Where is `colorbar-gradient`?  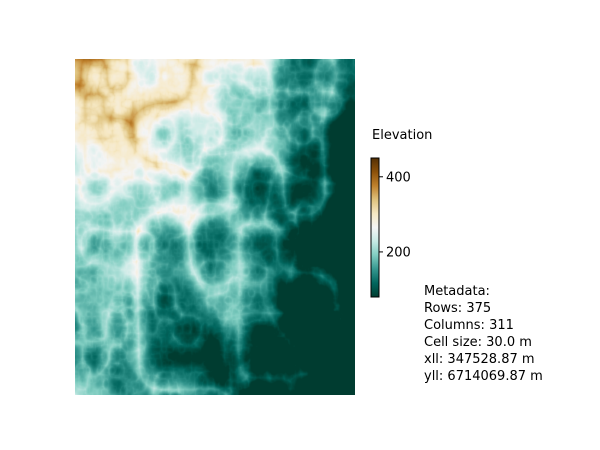
colorbar-gradient is located at coordinates (375, 227).